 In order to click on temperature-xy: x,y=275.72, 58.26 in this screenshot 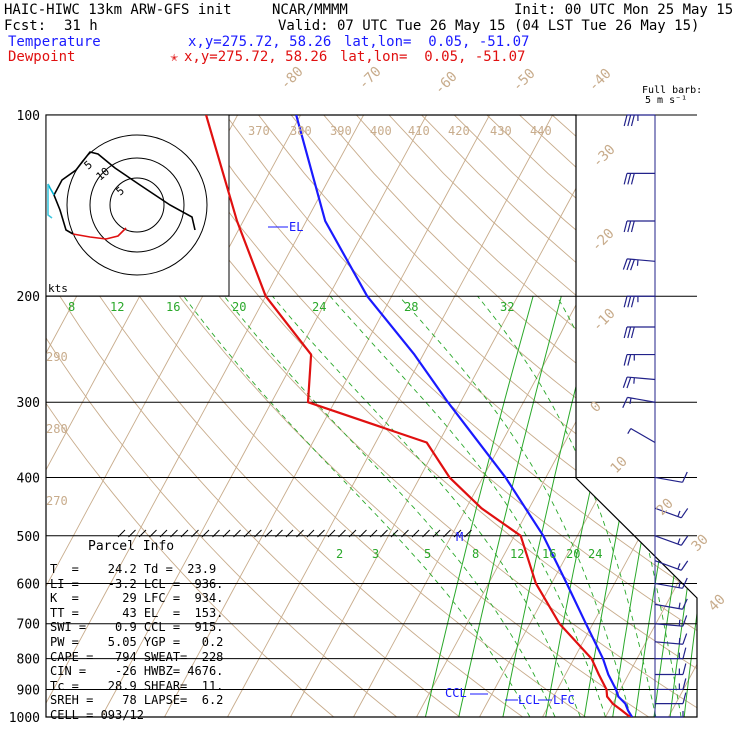, I will do `click(260, 42)`.